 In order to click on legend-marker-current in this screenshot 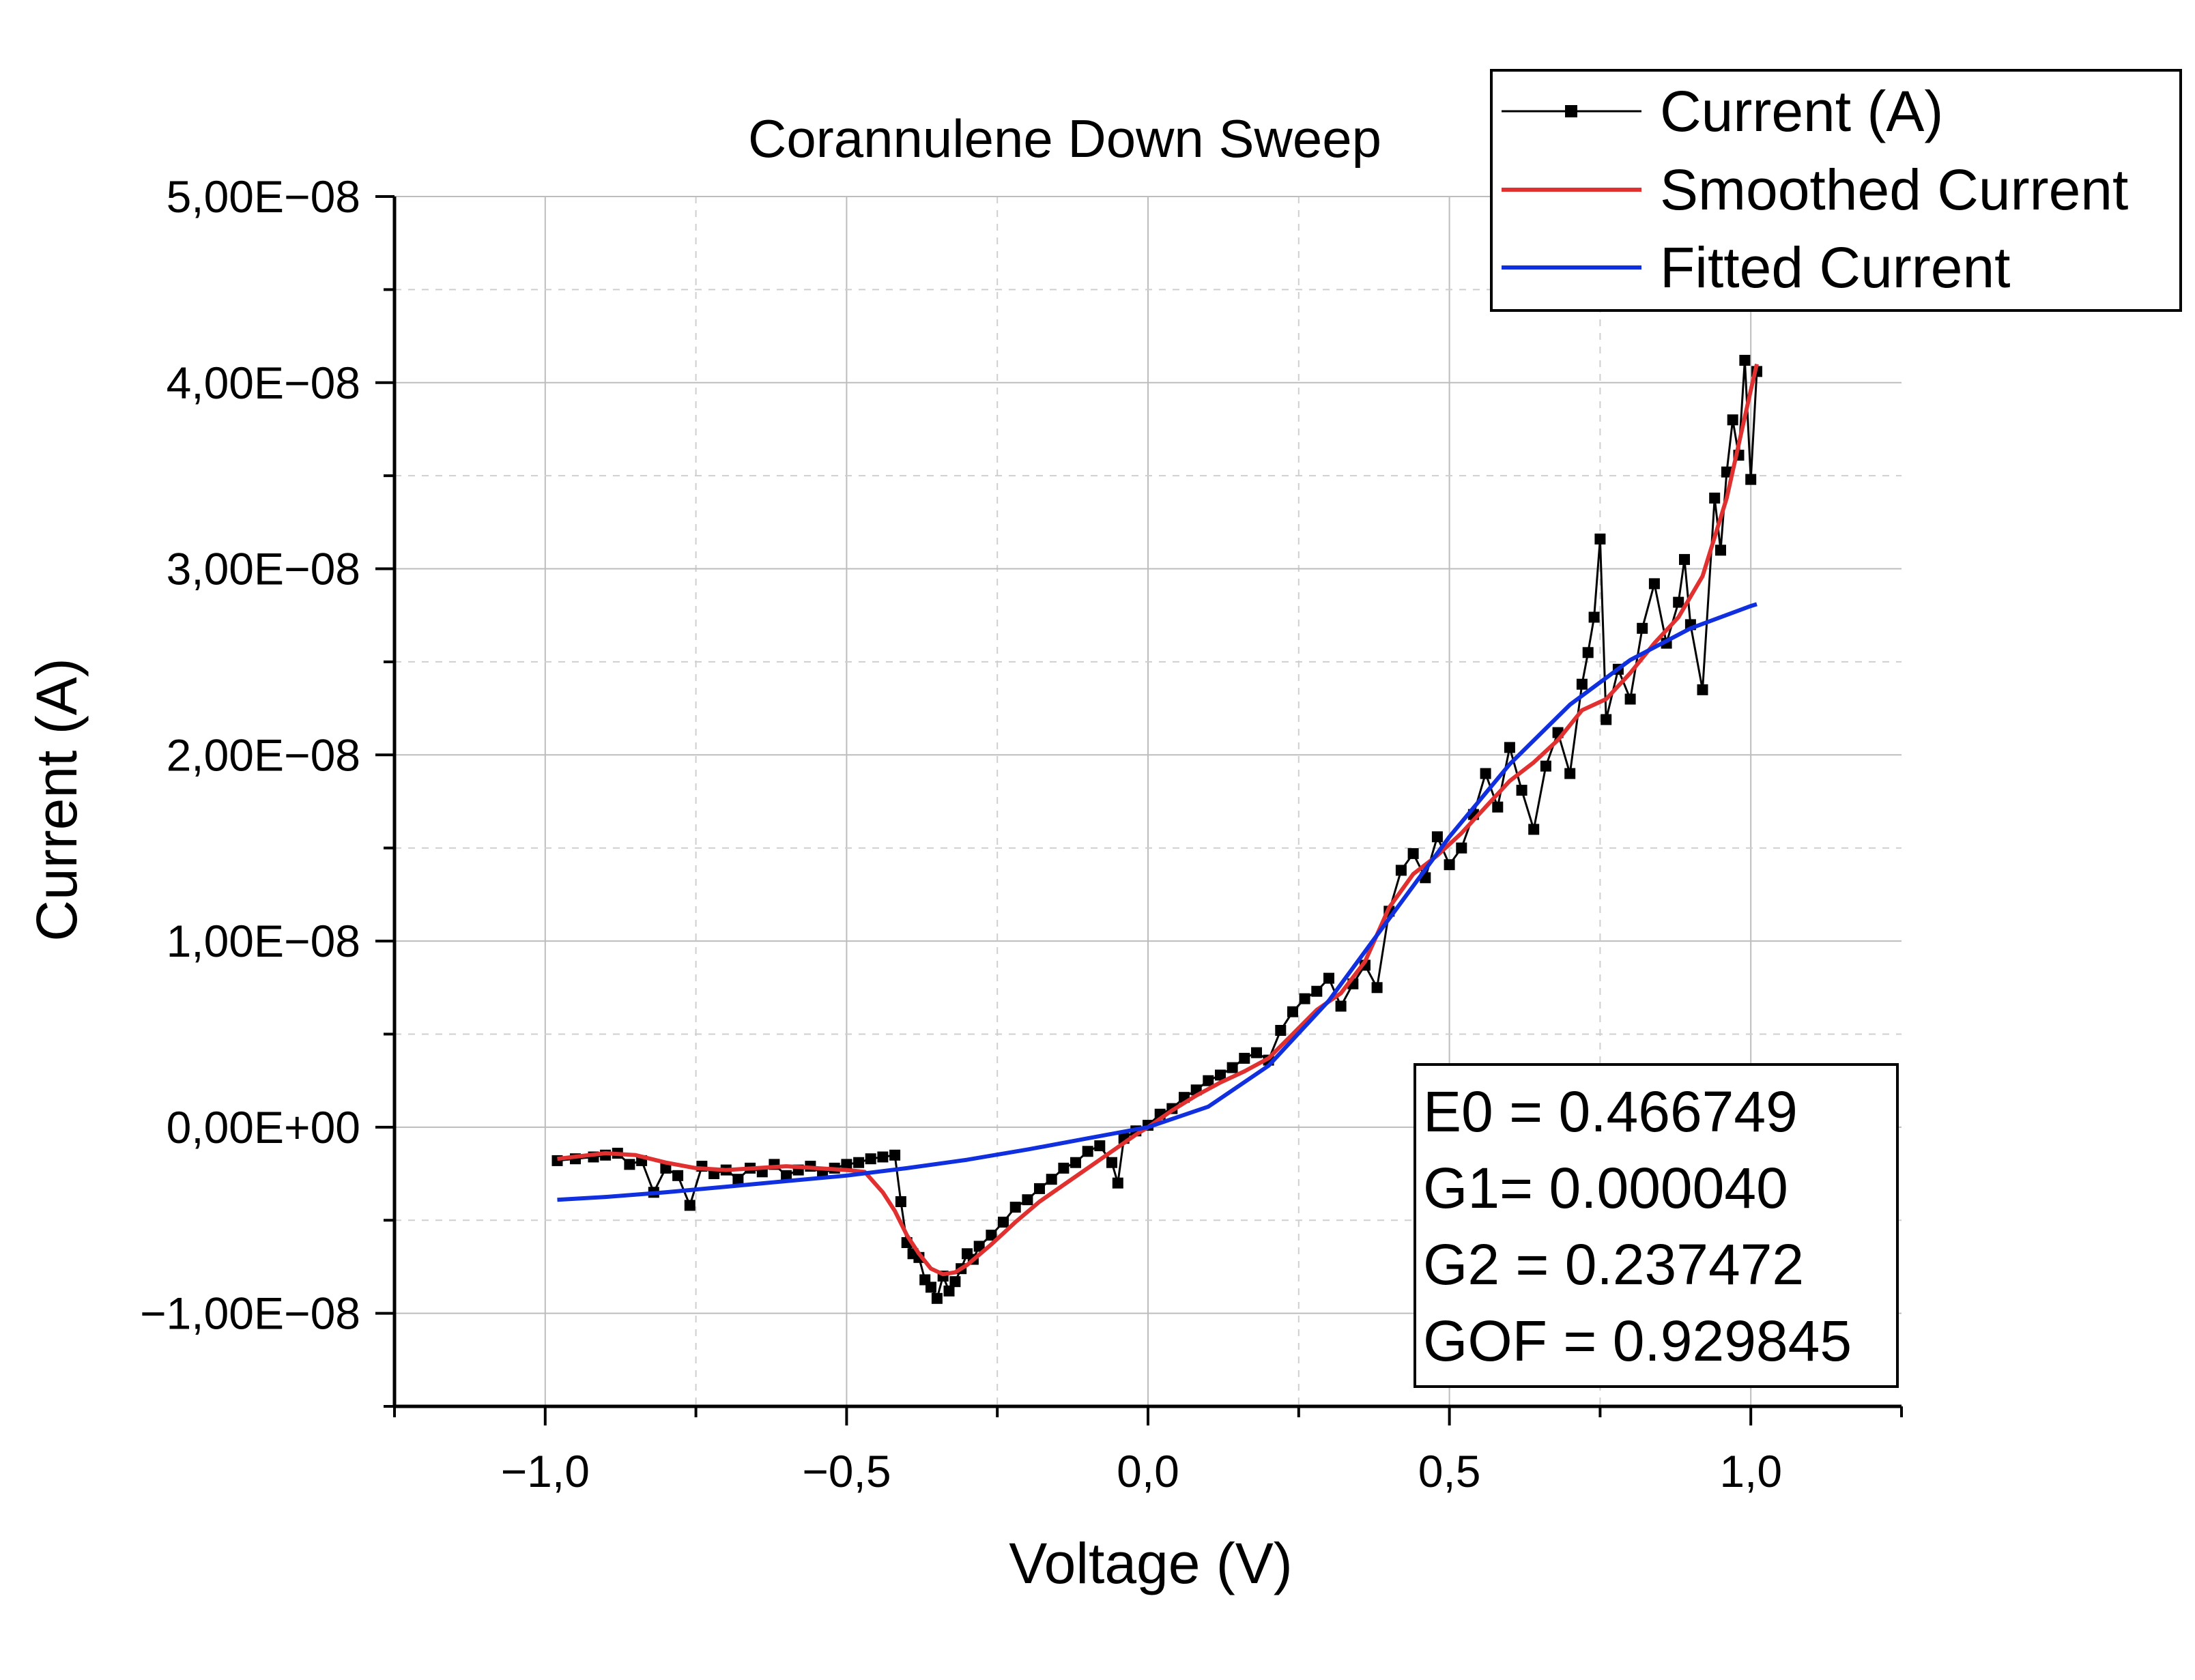, I will do `click(1571, 111)`.